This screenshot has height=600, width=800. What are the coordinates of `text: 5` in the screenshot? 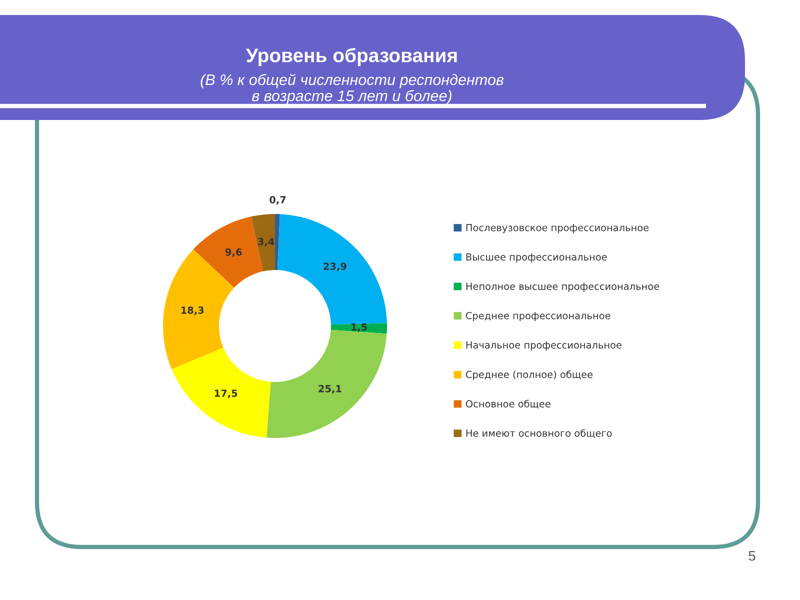 It's located at (752, 556).